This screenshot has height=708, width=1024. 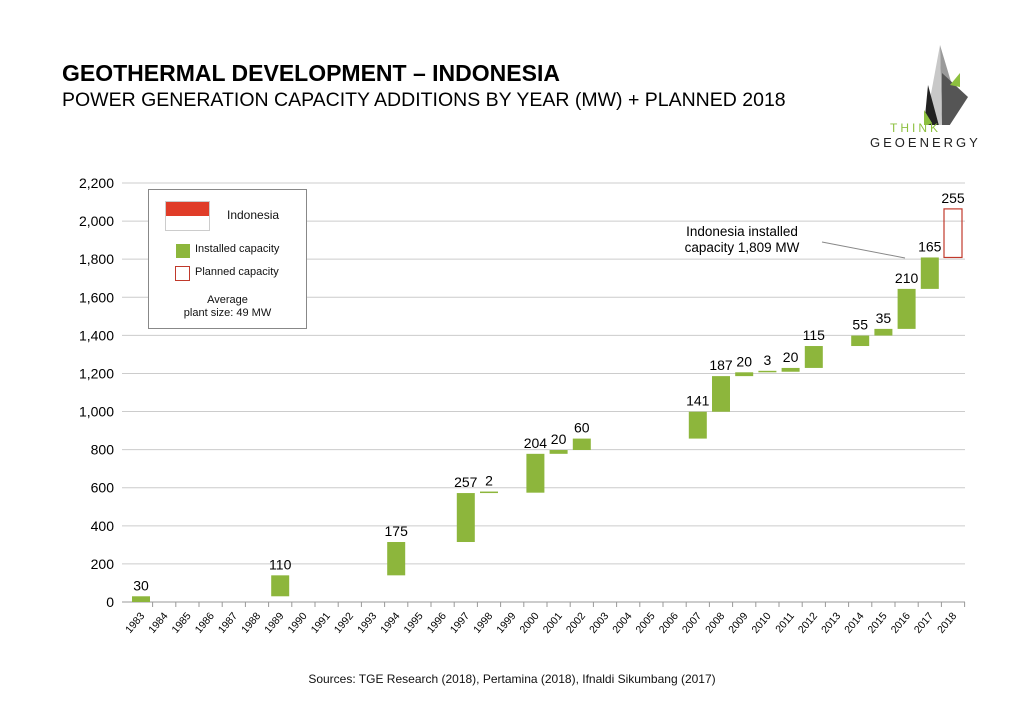 What do you see at coordinates (768, 360) in the screenshot?
I see `value-label-2010: 3` at bounding box center [768, 360].